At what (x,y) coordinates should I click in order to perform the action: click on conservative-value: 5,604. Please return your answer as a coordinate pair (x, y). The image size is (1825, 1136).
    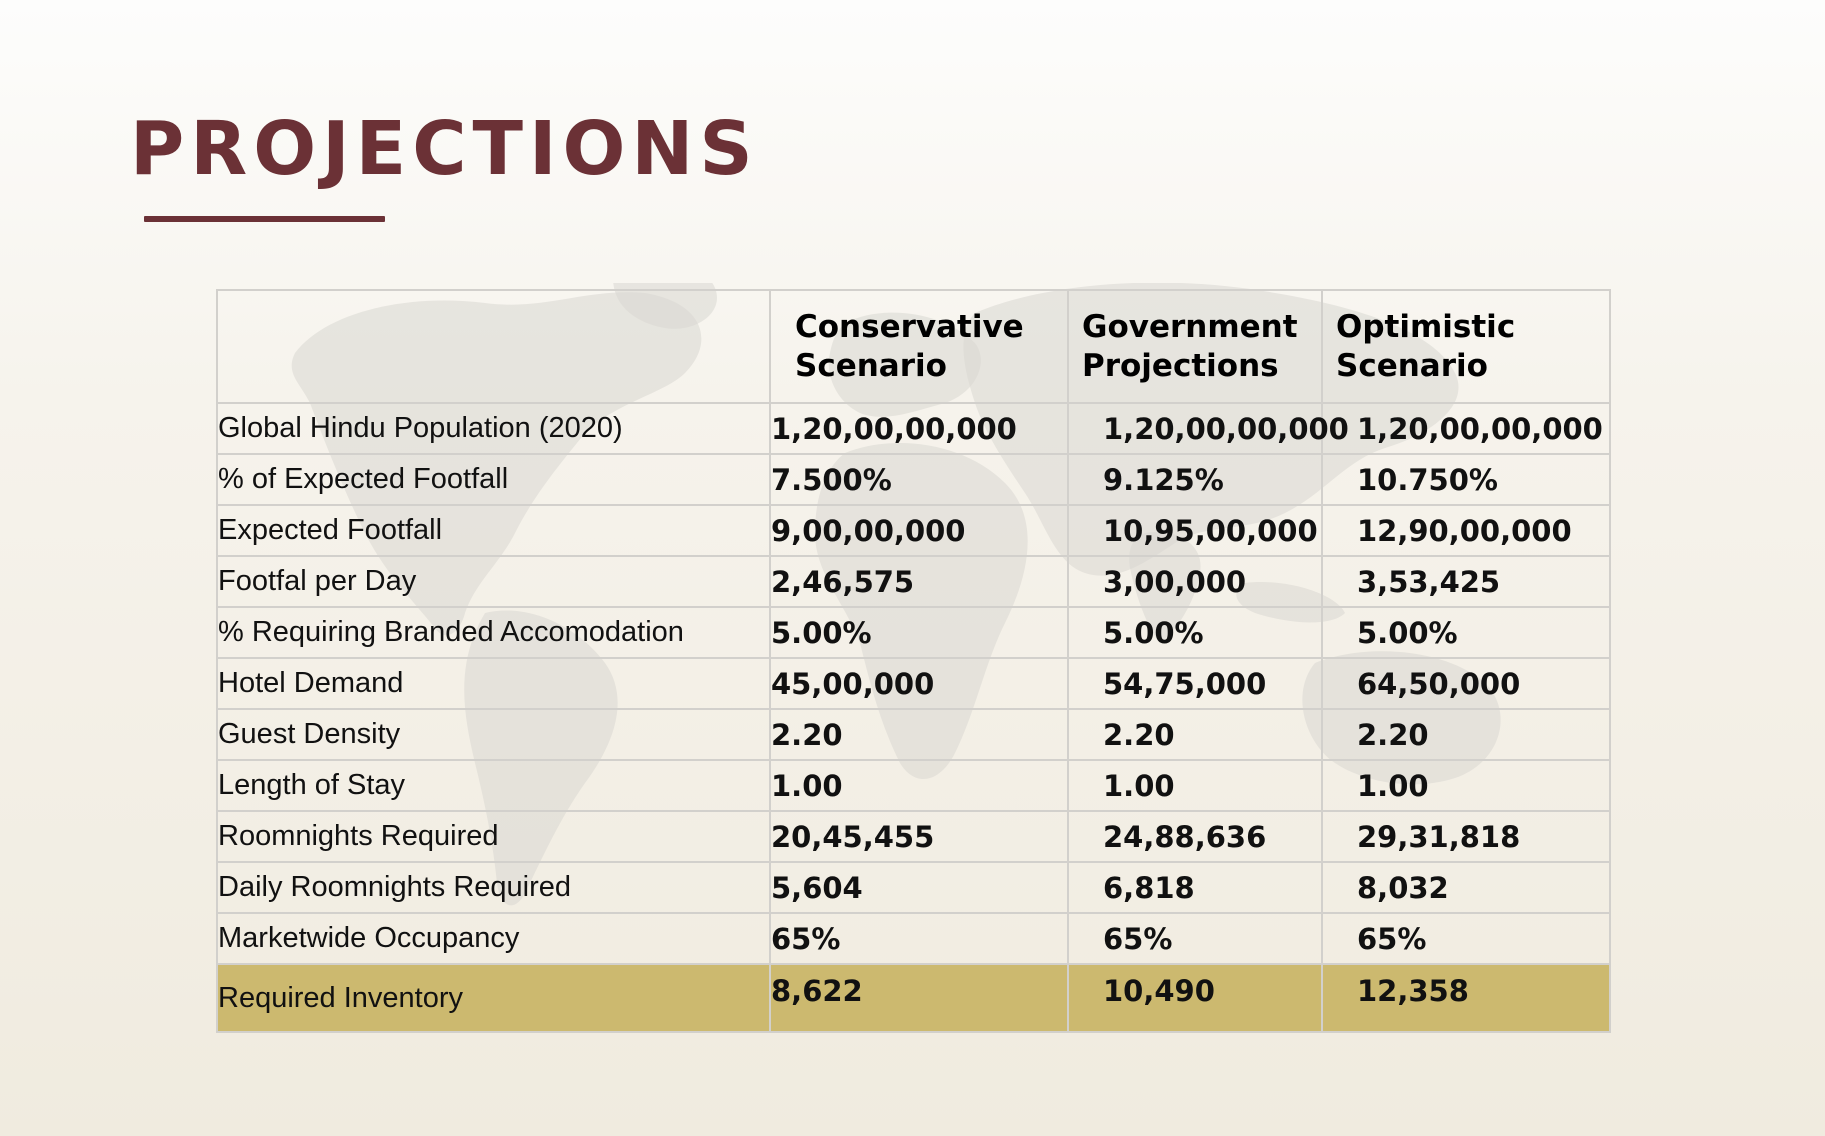
    Looking at the image, I should click on (919, 887).